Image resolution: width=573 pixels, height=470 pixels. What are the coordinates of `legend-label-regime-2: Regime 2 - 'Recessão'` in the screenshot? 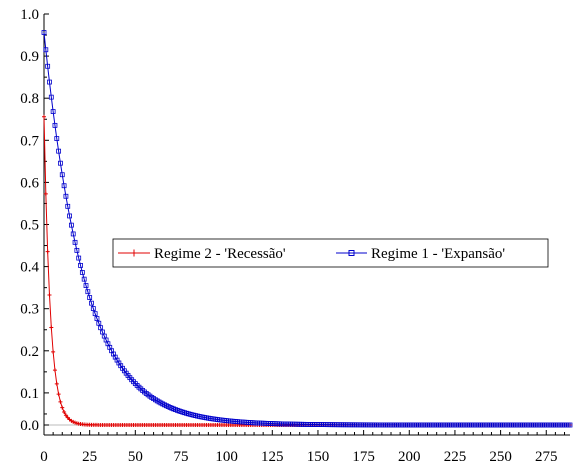 It's located at (220, 254).